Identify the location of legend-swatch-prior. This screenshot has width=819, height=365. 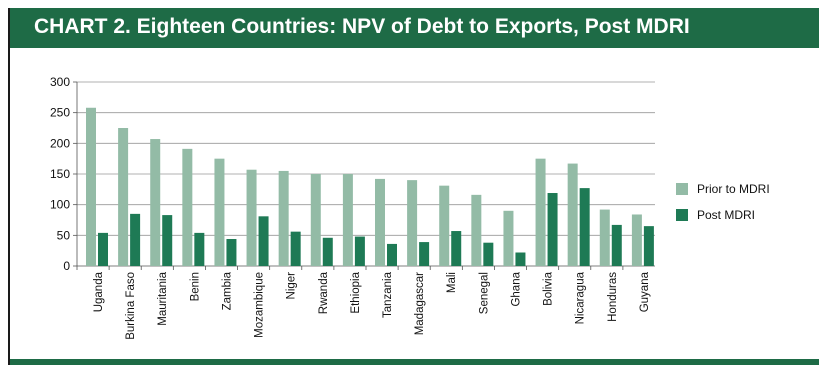
(682, 189).